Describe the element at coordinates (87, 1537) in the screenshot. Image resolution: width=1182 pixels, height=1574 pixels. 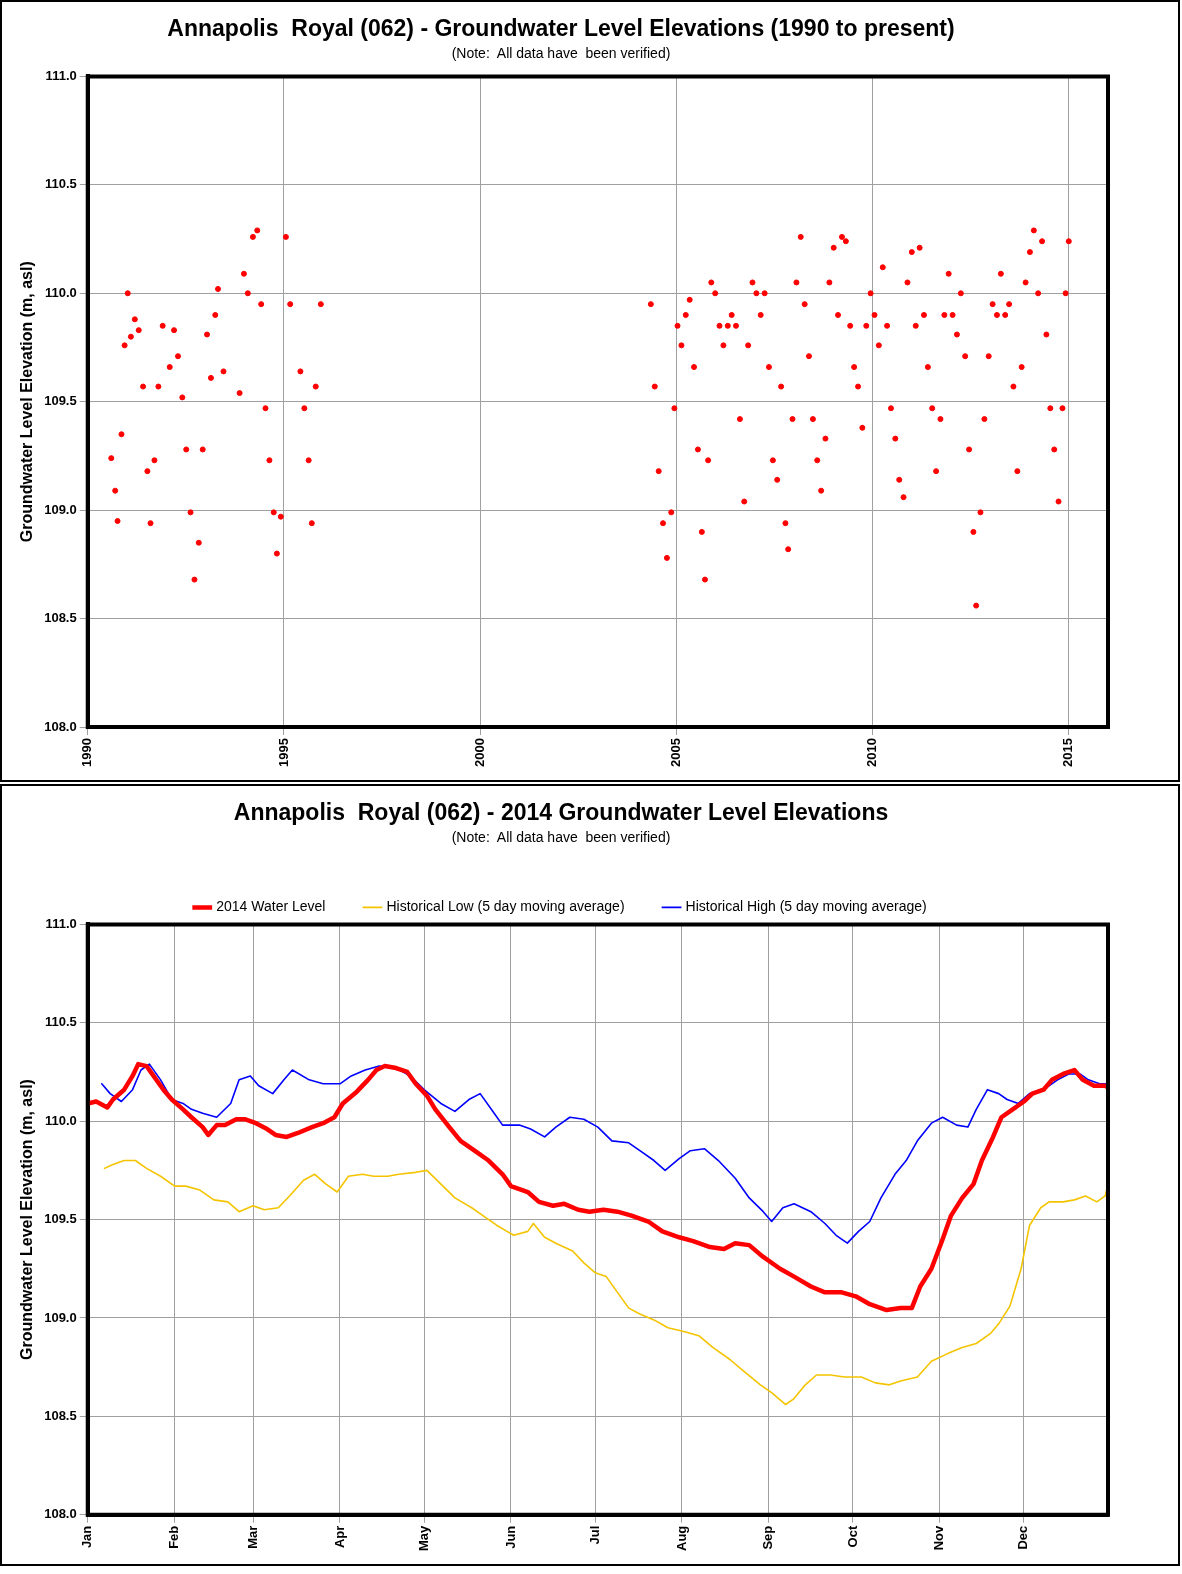
I see `x-tick-label: Jan` at that location.